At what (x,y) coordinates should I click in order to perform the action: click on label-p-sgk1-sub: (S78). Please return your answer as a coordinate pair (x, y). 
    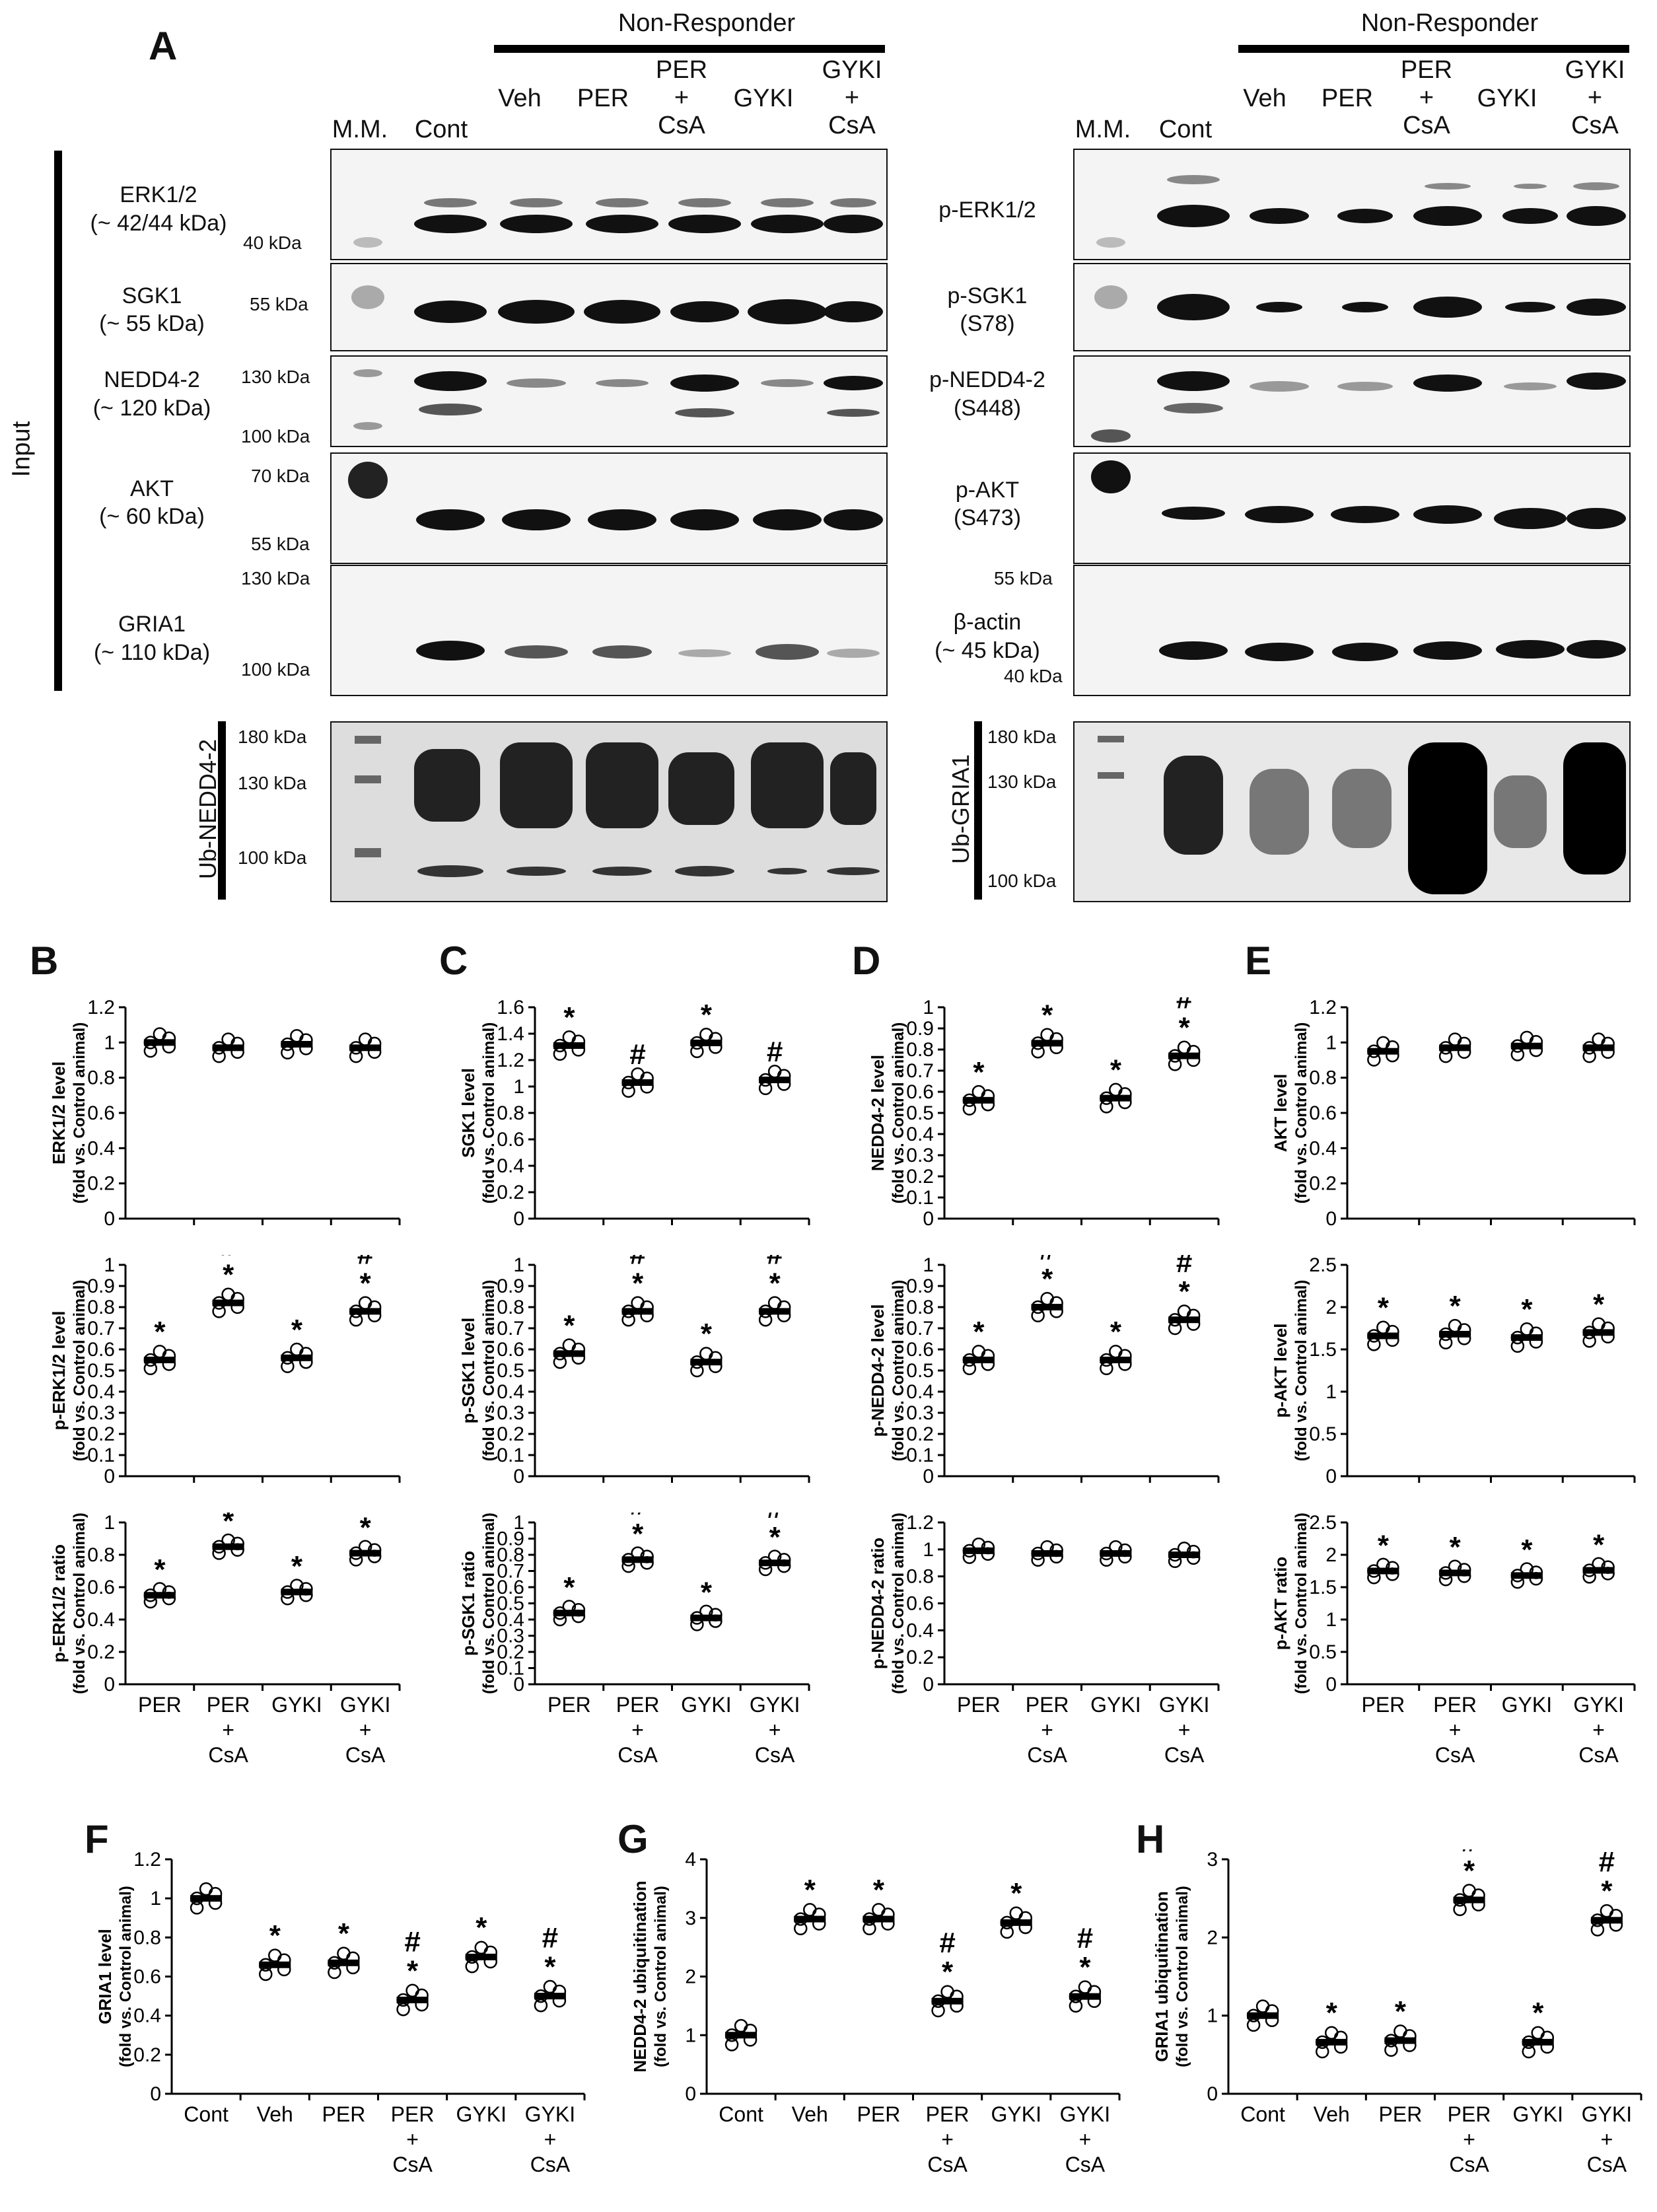
    Looking at the image, I should click on (987, 323).